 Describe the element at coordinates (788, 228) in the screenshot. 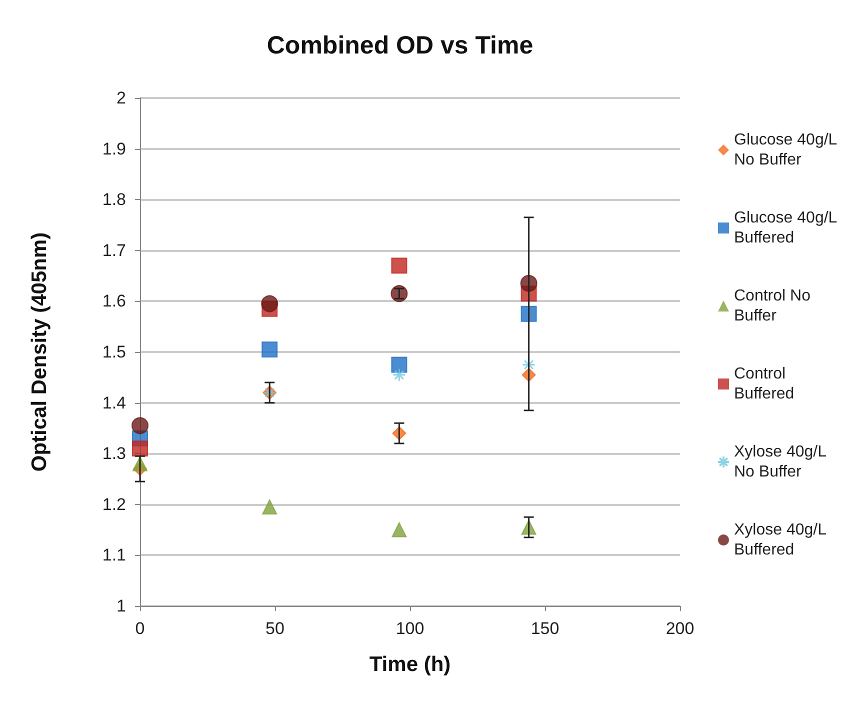

I see `legend-label: Glucose 40g/L Buffered` at that location.